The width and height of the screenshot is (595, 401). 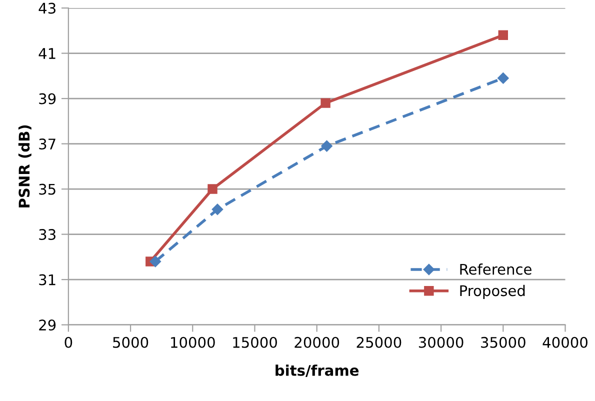 I want to click on y-tick-label: 39, so click(x=47, y=98).